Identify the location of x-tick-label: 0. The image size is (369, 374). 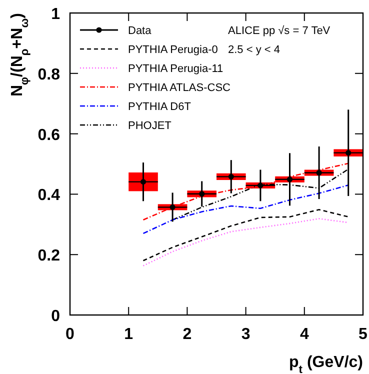
(70, 334).